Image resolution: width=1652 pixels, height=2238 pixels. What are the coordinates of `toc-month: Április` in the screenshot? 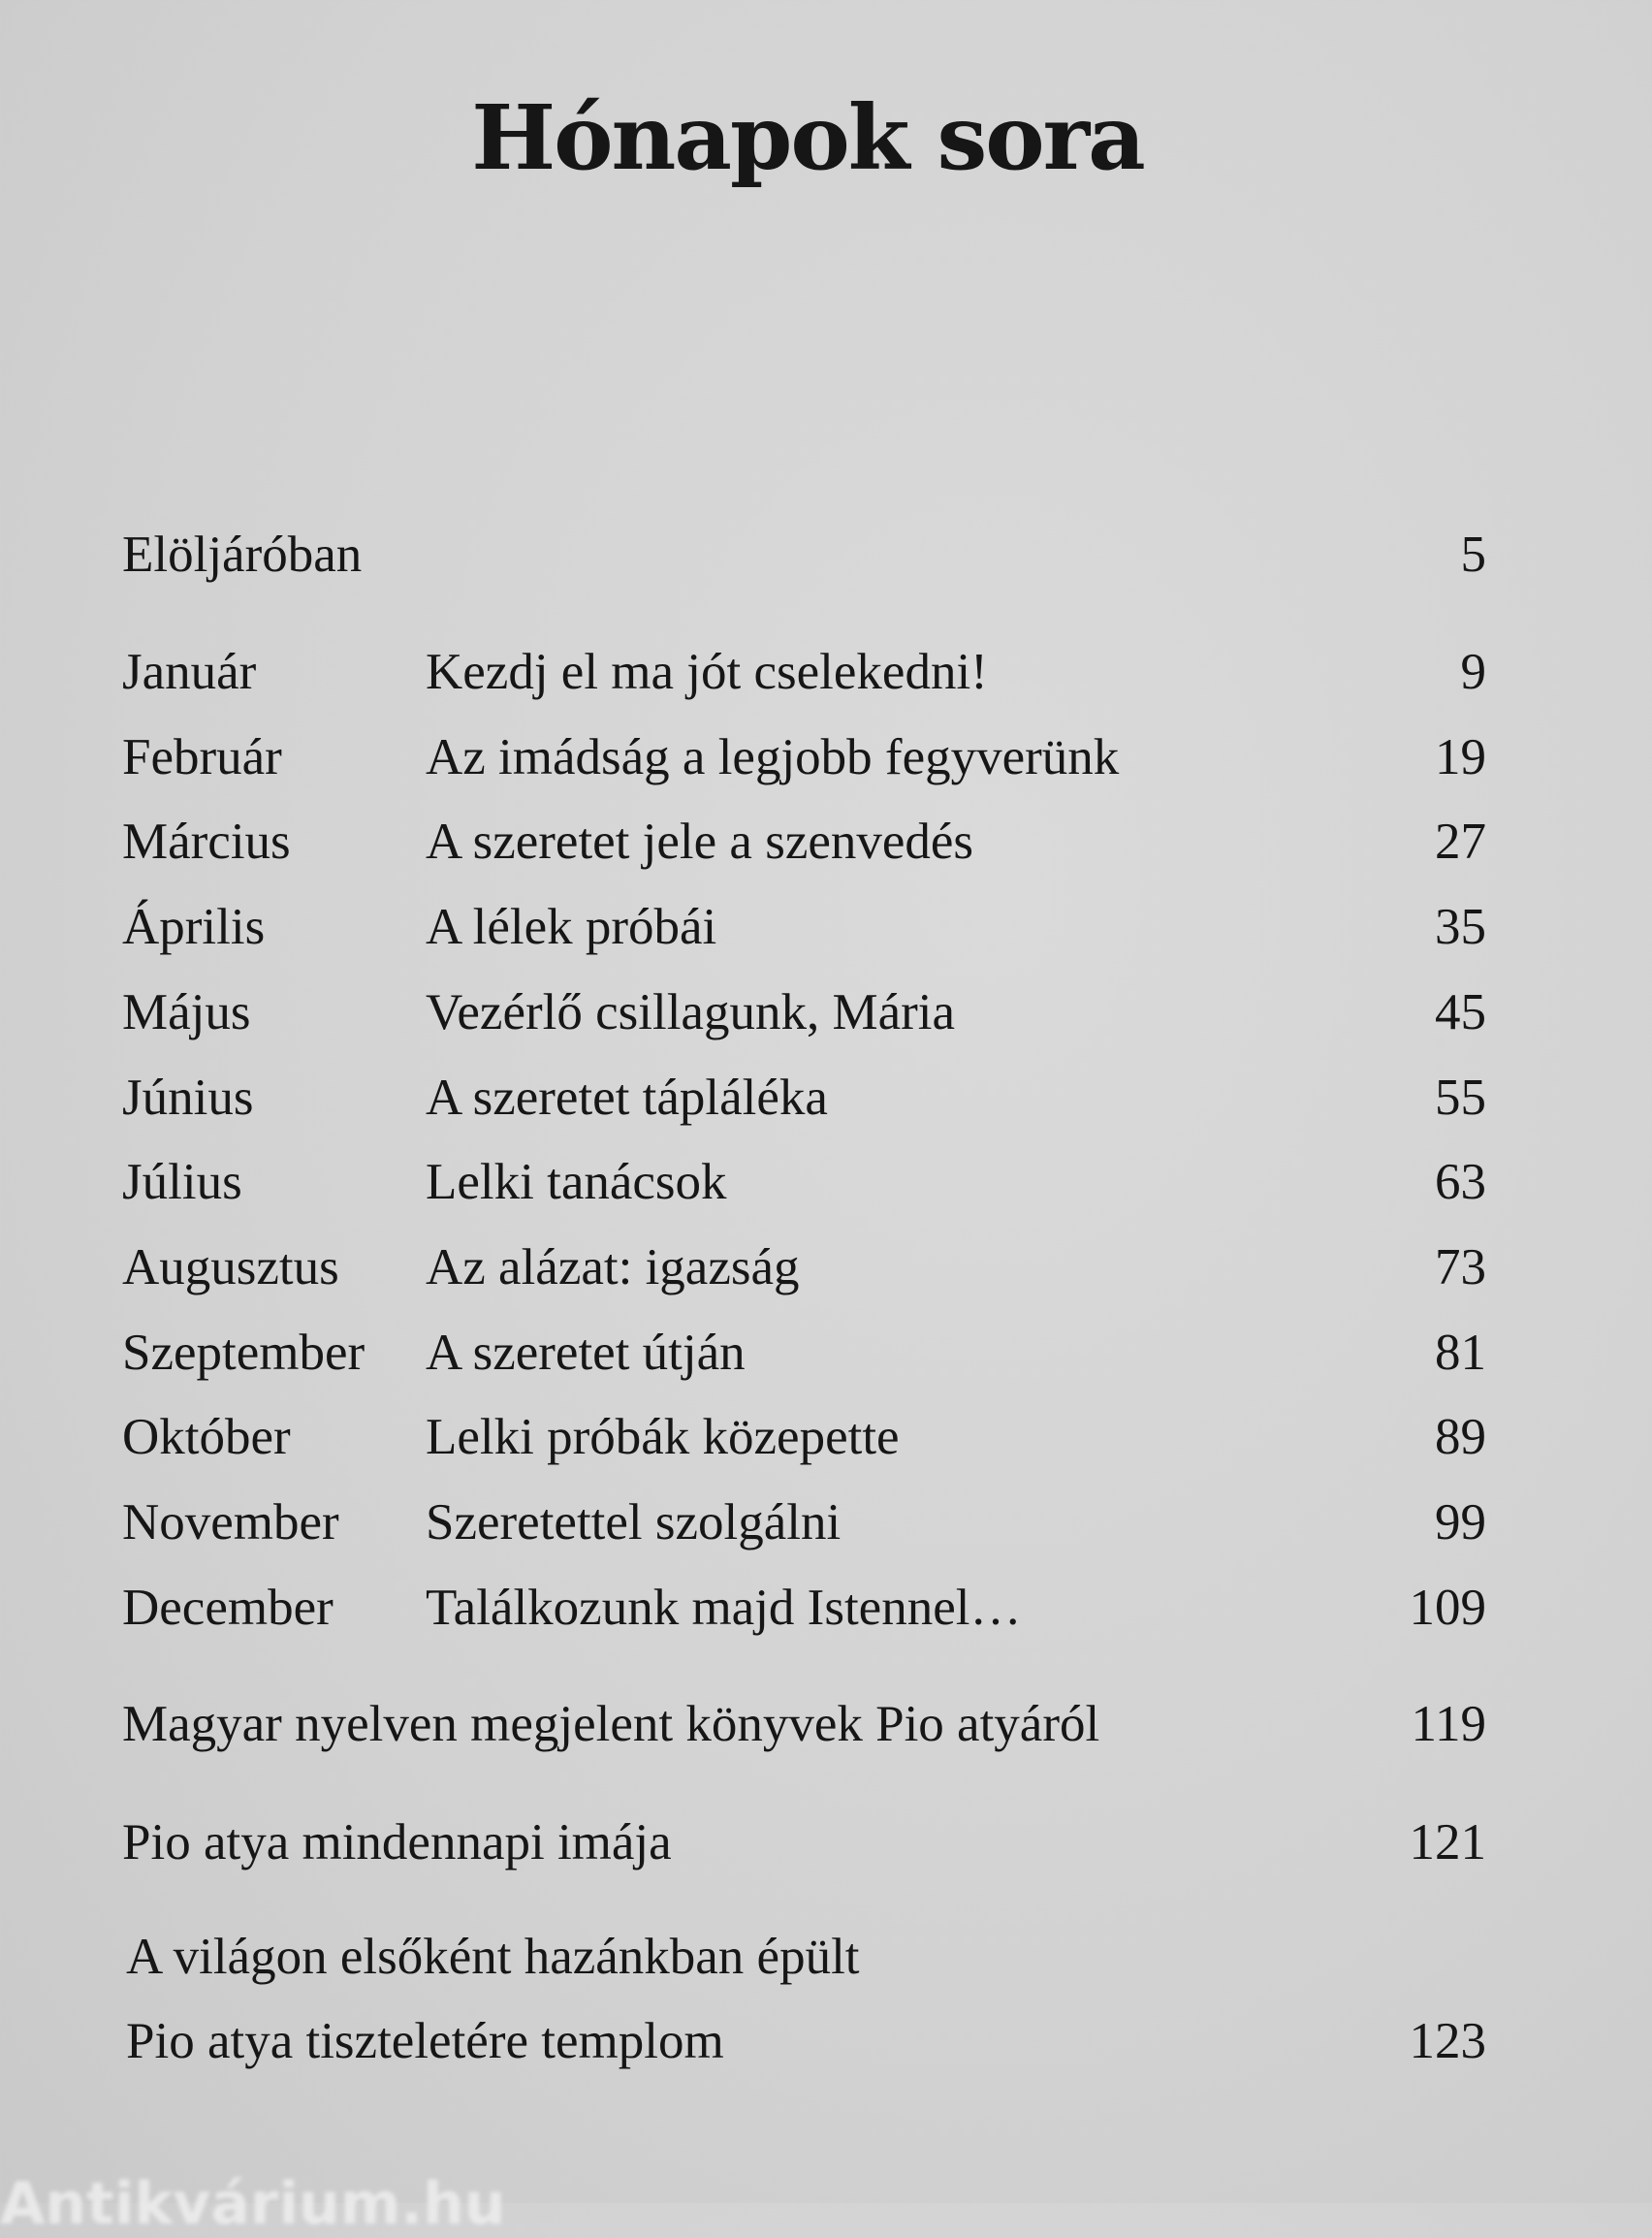 It's located at (194, 928).